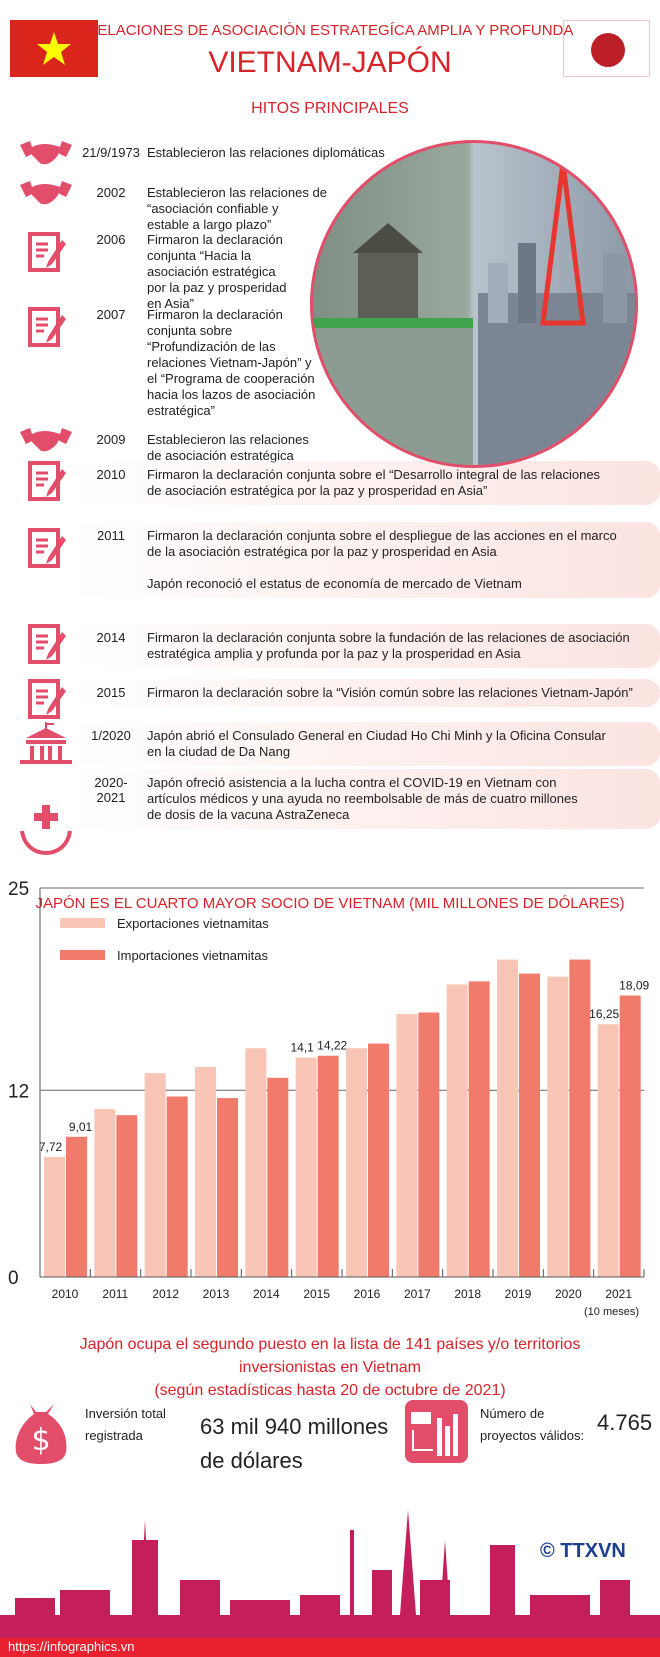 Image resolution: width=660 pixels, height=1657 pixels. Describe the element at coordinates (518, 1294) in the screenshot. I see `x-tick-label: 2019` at that location.